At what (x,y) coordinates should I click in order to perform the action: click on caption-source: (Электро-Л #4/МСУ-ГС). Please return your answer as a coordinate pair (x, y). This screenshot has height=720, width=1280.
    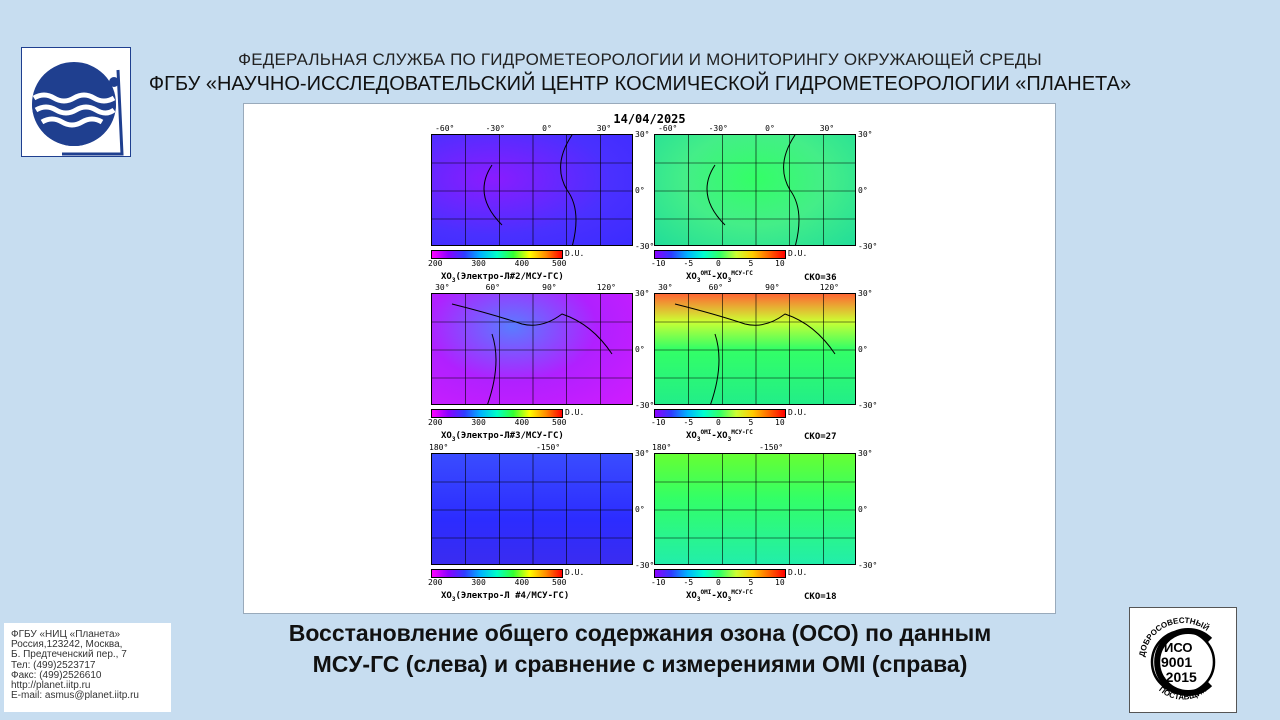
    Looking at the image, I should click on (512, 596).